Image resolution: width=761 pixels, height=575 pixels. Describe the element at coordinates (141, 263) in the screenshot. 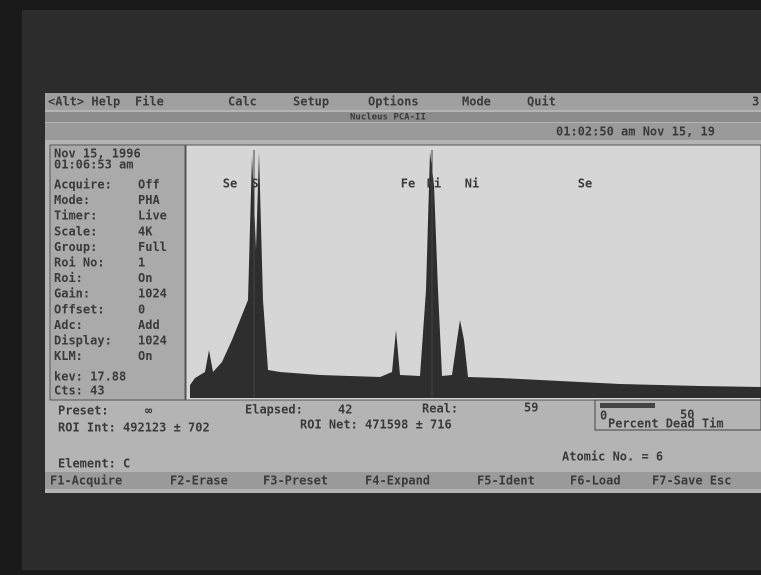

I see `setting-value: 1` at that location.